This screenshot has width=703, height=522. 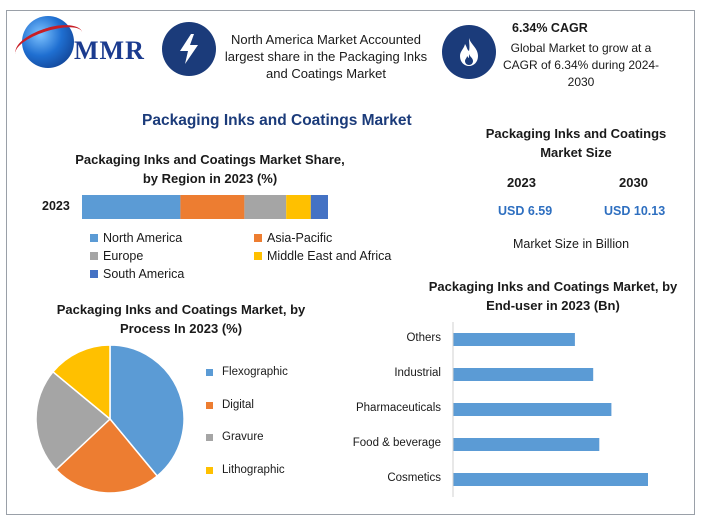 What do you see at coordinates (521, 182) in the screenshot?
I see `year-2023-label: 2023` at bounding box center [521, 182].